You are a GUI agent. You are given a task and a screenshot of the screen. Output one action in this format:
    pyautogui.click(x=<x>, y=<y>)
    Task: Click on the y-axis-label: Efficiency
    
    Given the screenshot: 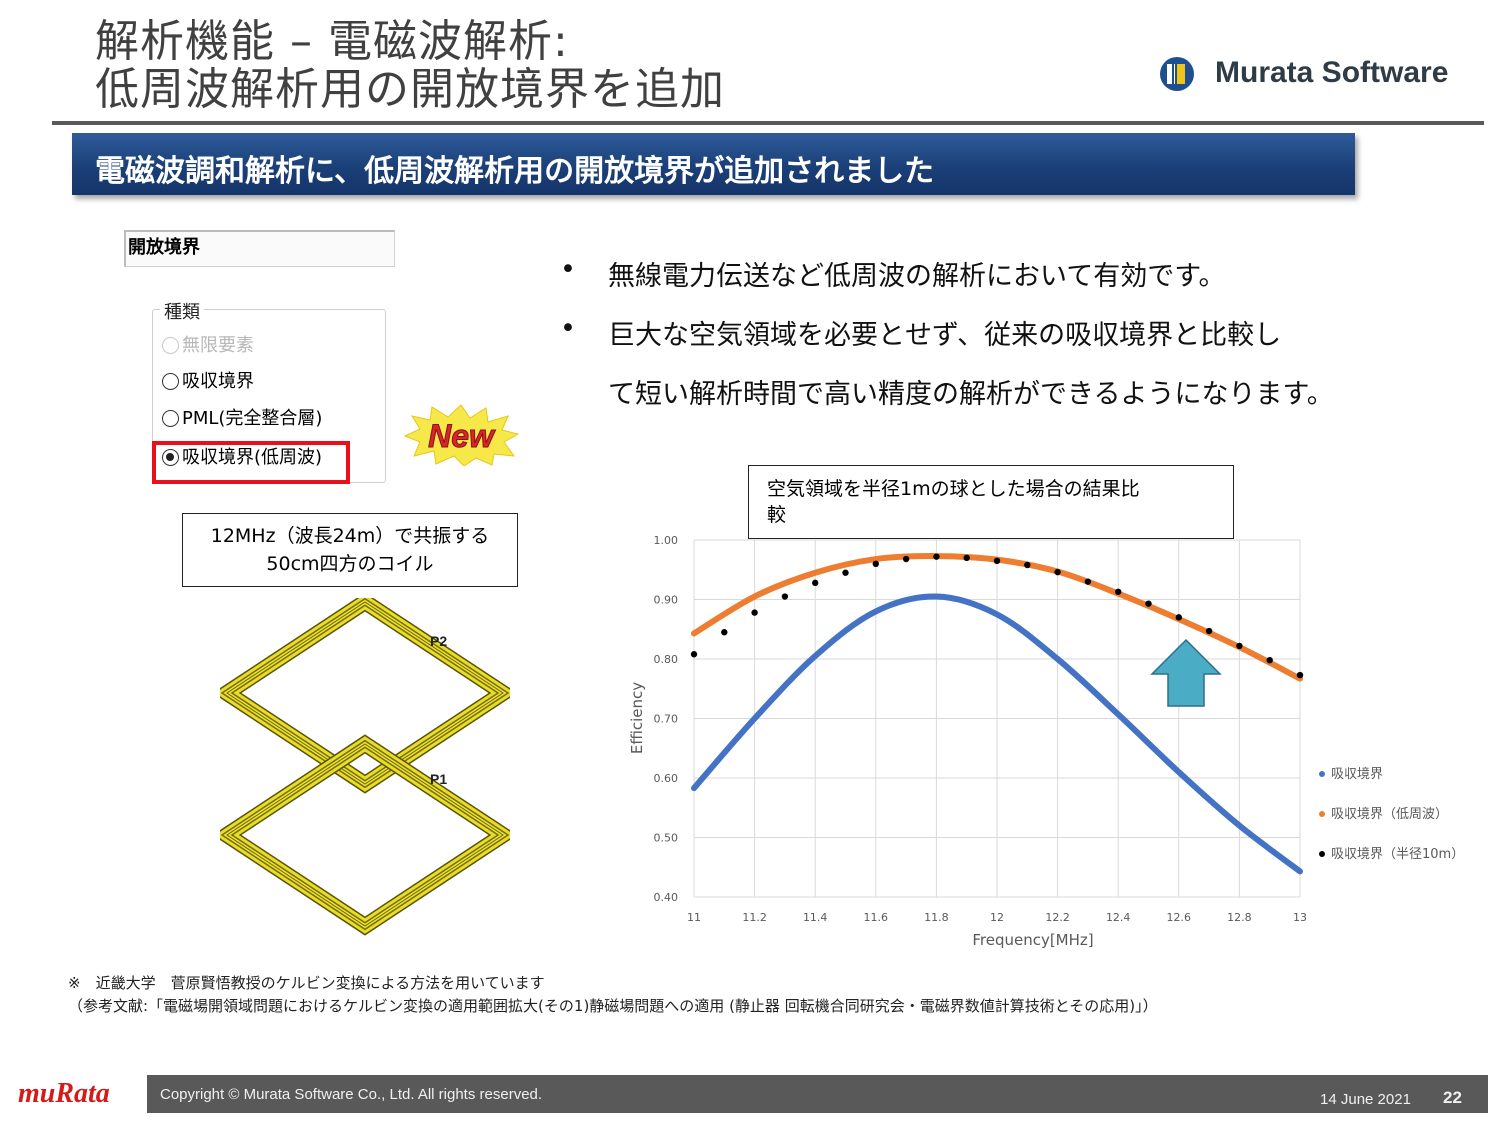 What is the action you would take?
    pyautogui.click(x=637, y=718)
    